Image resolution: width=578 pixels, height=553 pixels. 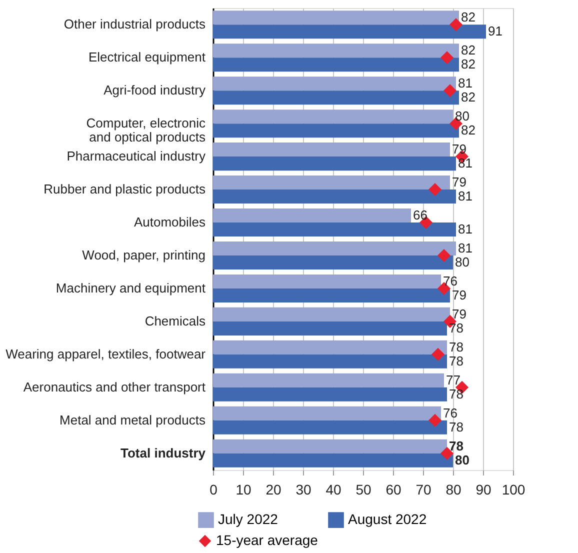 What do you see at coordinates (214, 490) in the screenshot?
I see `x-tick-label: 0` at bounding box center [214, 490].